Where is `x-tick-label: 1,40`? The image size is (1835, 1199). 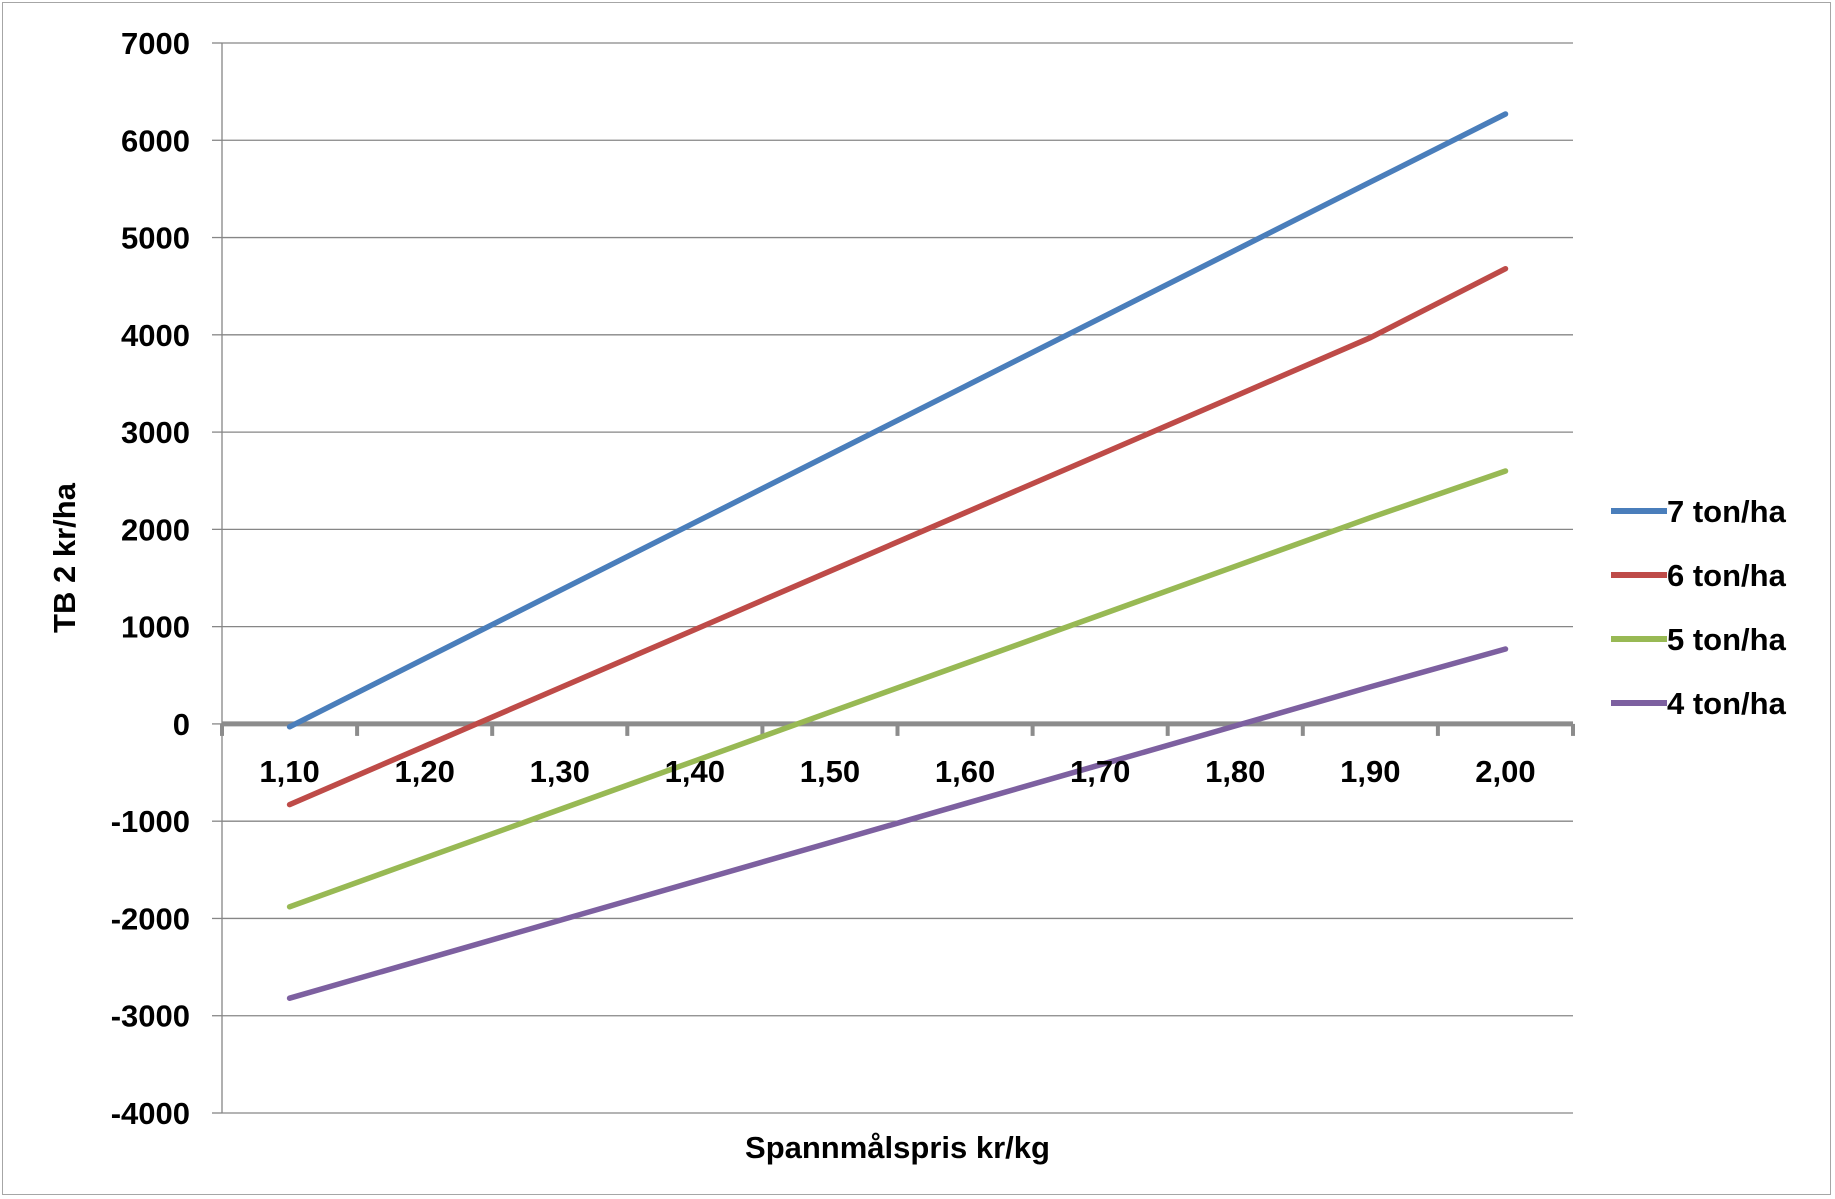 x-tick-label: 1,40 is located at coordinates (695, 771).